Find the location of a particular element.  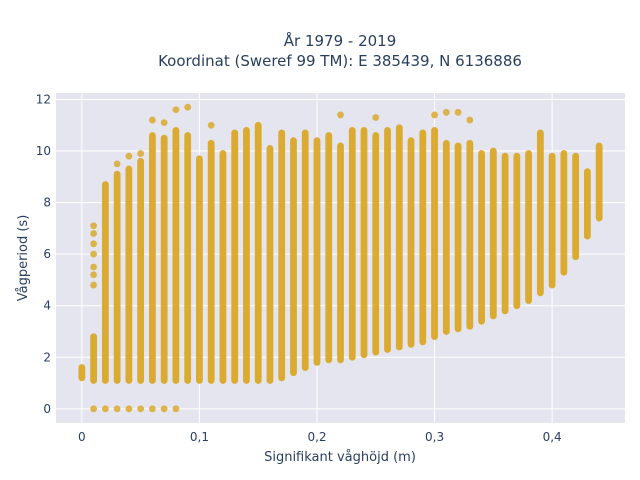

y-tick-label: 2 is located at coordinates (47, 357).